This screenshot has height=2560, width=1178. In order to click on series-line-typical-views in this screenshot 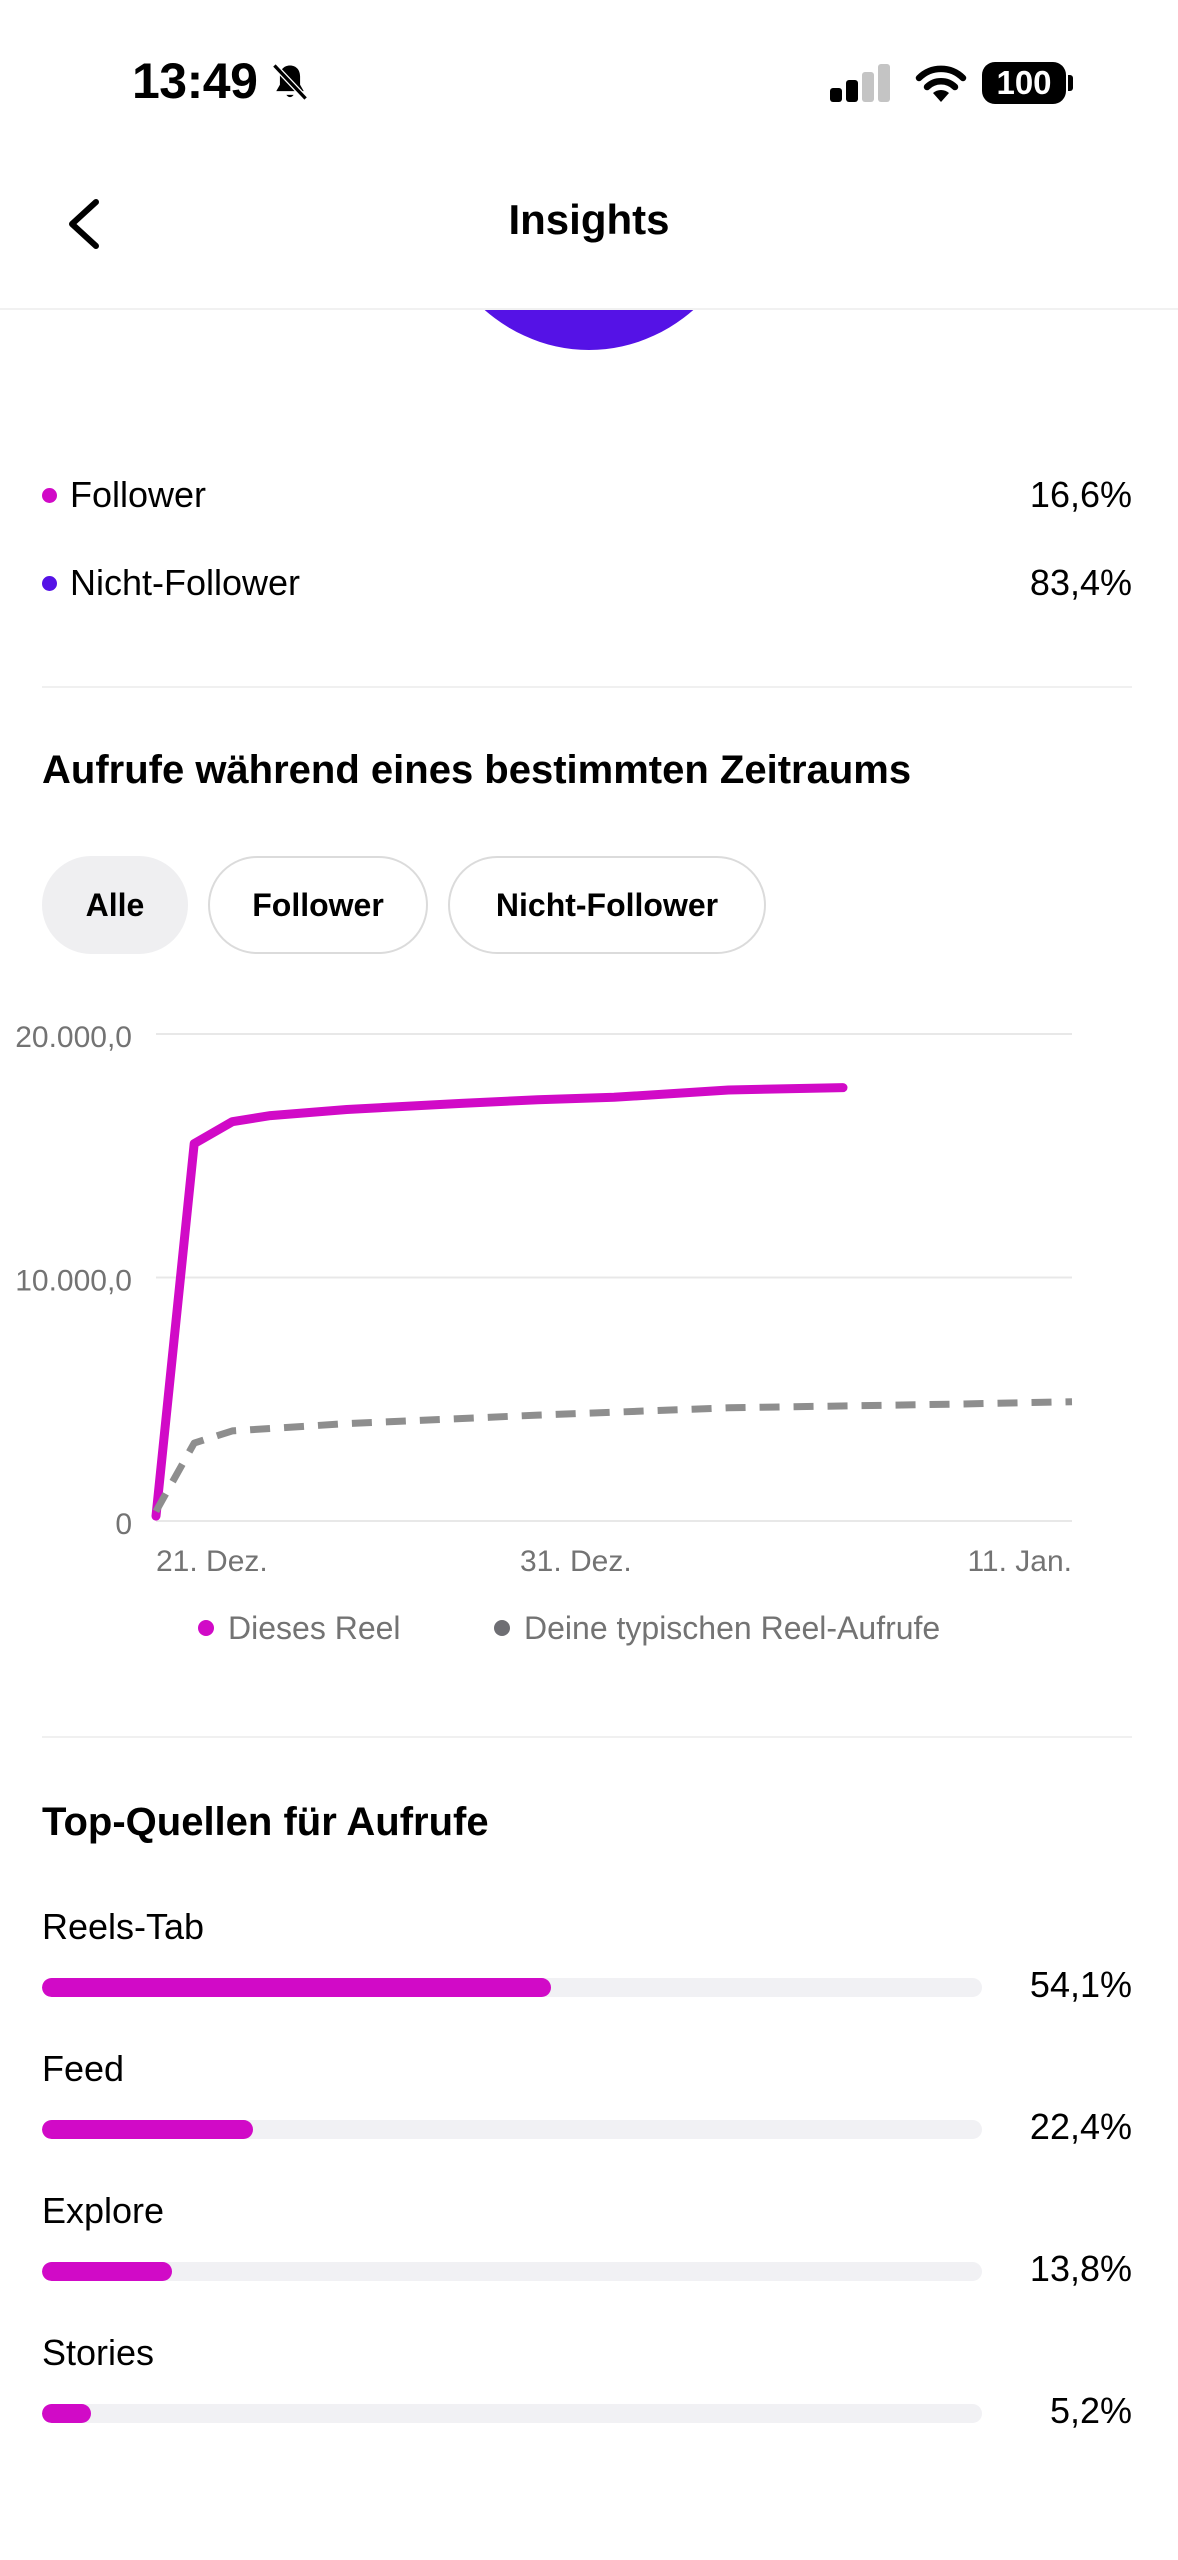, I will do `click(612, 1456)`.